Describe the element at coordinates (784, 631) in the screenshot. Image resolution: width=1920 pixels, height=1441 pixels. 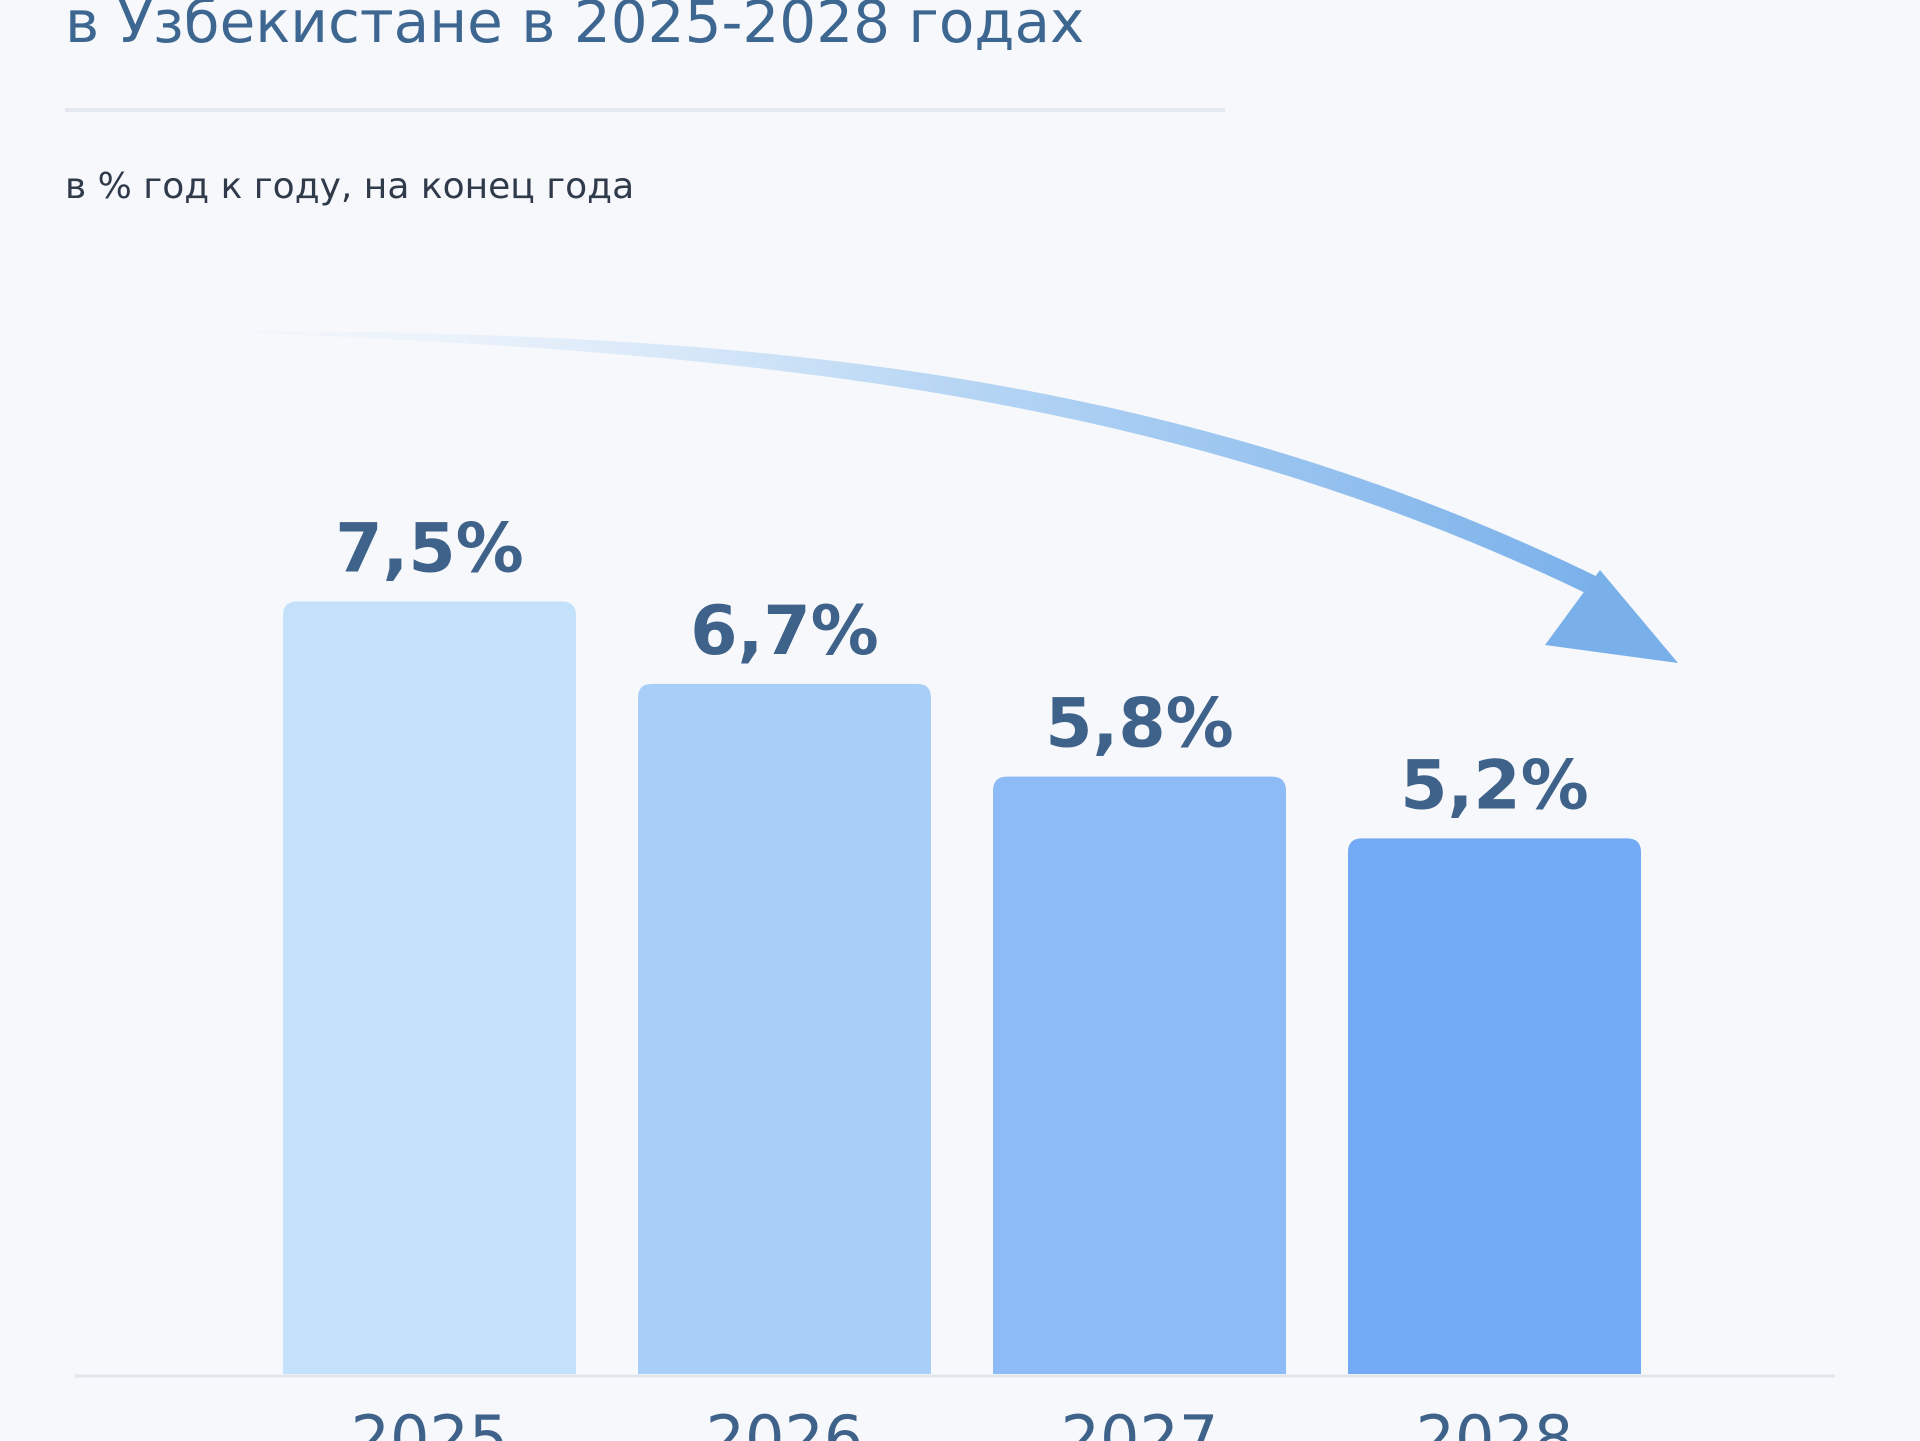
I see `value-label: 6,7%` at that location.